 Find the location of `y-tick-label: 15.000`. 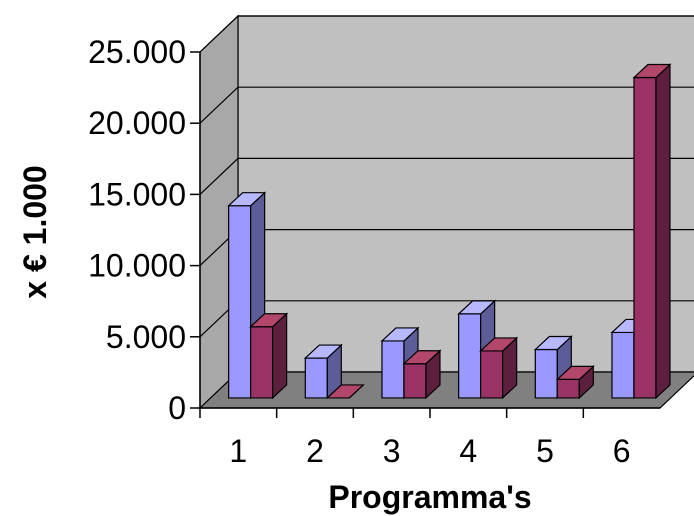

y-tick-label: 15.000 is located at coordinates (137, 194).